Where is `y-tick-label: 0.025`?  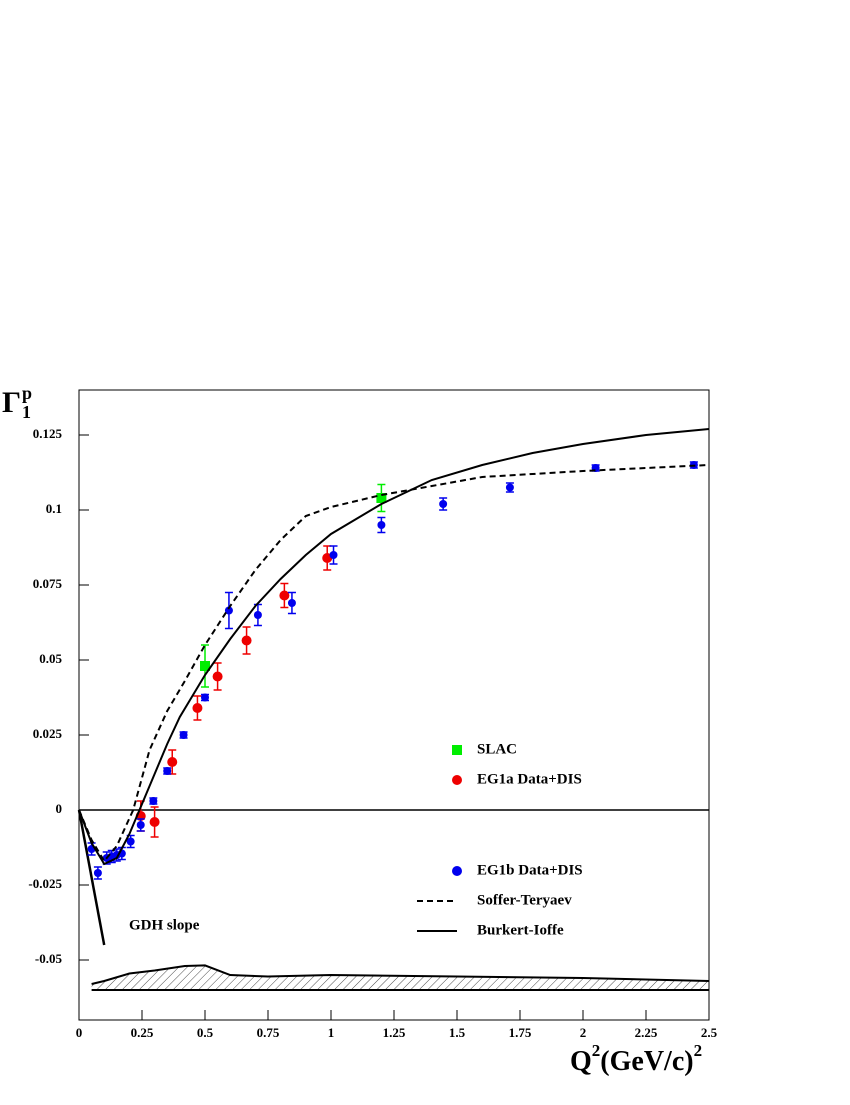
y-tick-label: 0.025 is located at coordinates (48, 733).